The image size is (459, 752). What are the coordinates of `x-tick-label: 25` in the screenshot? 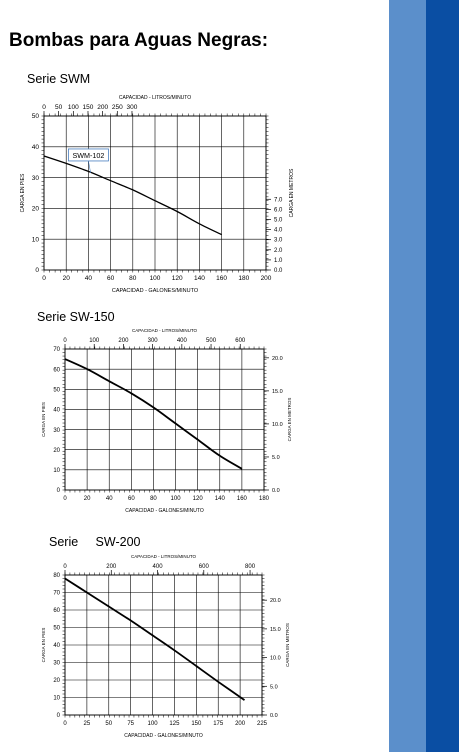 It's located at (87, 724).